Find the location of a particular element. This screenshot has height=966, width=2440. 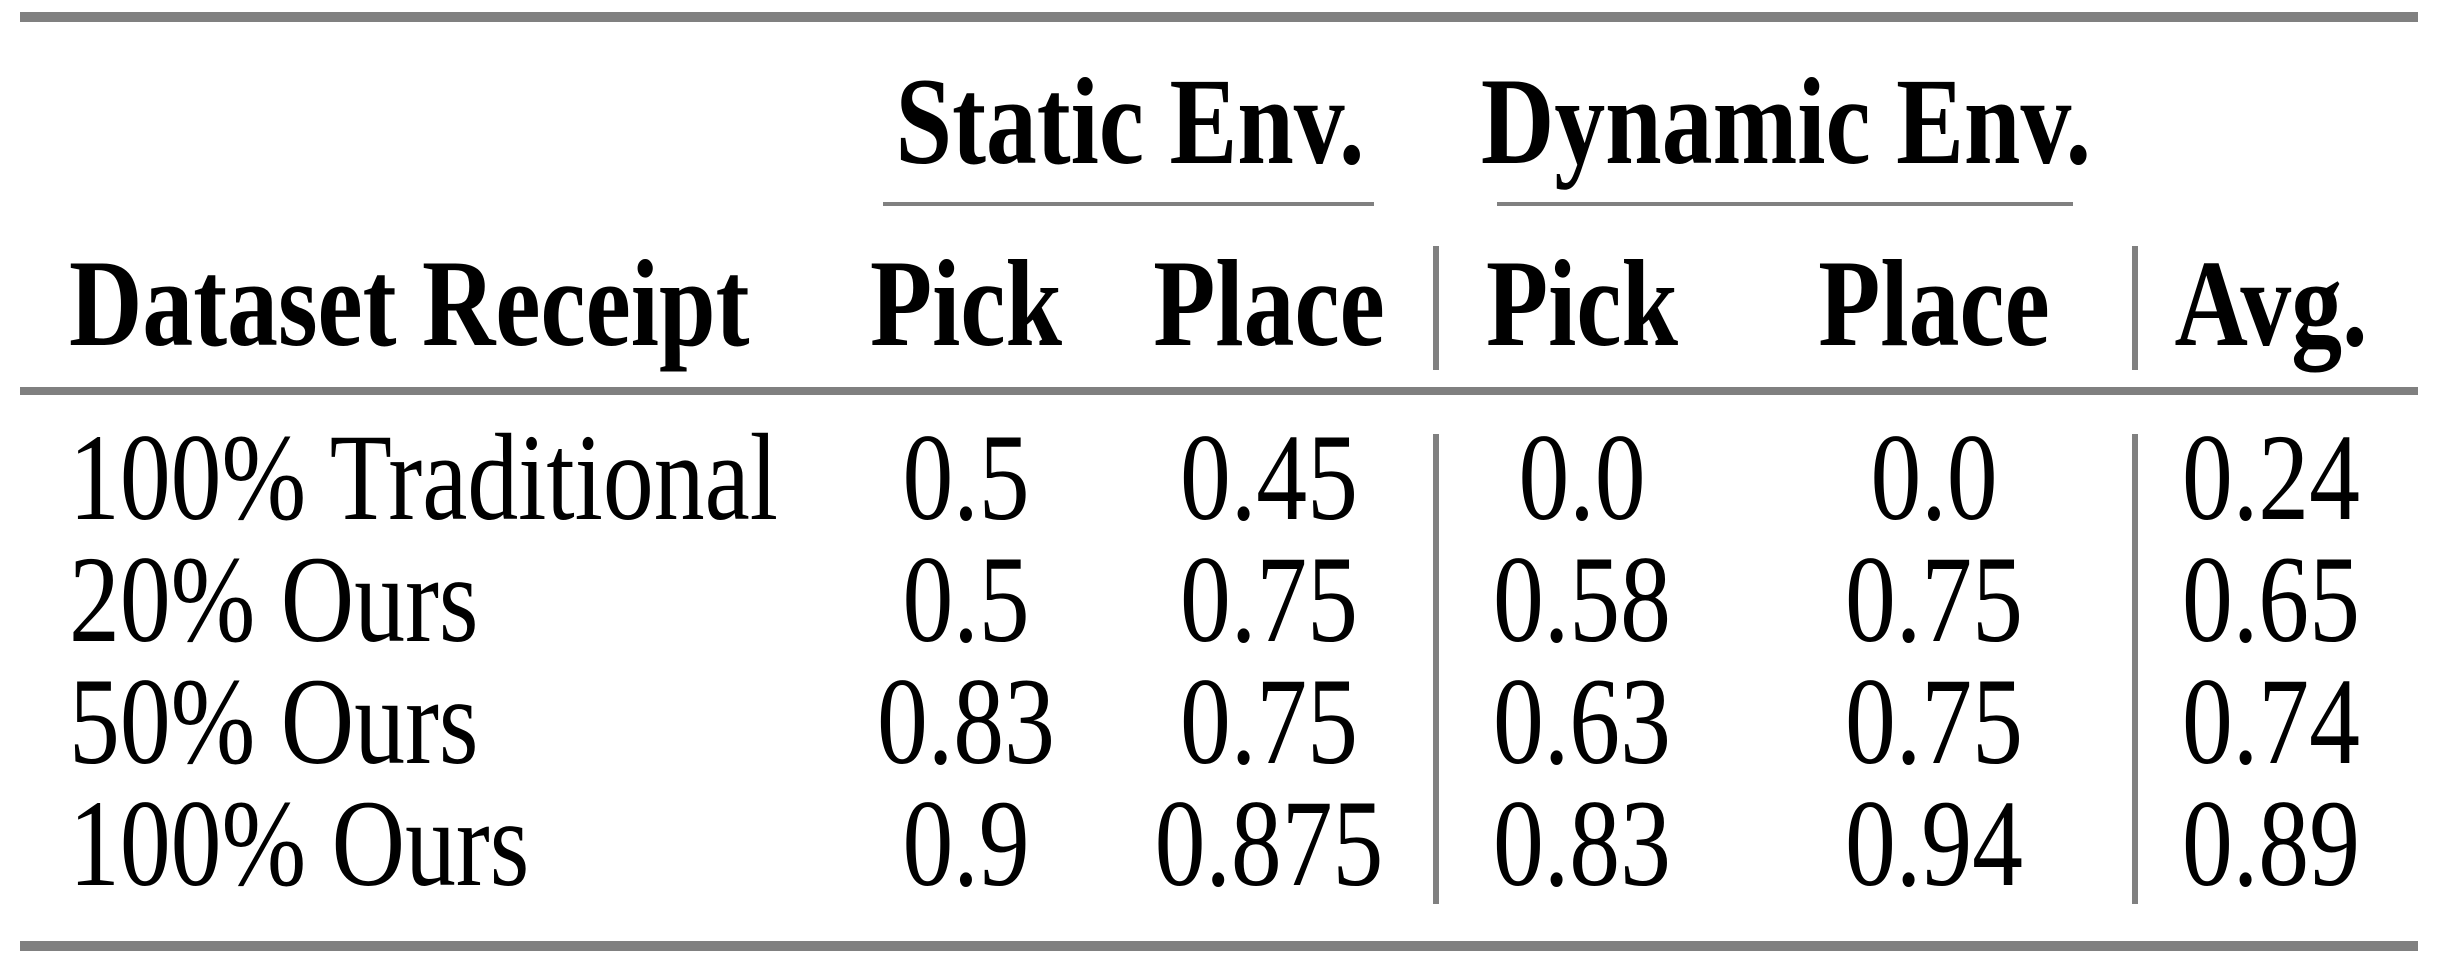

cell-dynamic-place: 0.94 is located at coordinates (1934, 843).